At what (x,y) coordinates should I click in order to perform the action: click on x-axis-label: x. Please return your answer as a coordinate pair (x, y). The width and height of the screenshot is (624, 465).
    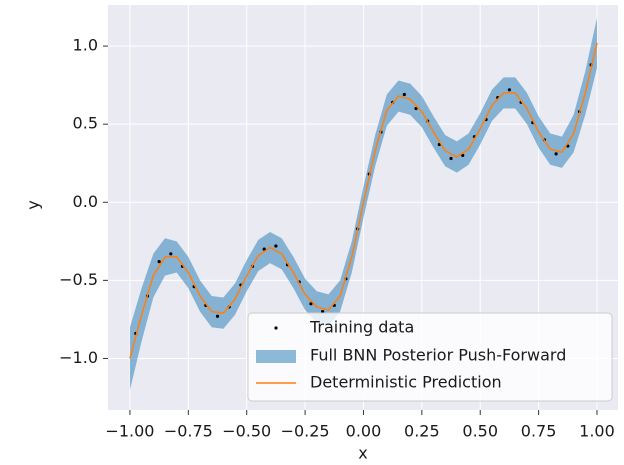
    Looking at the image, I should click on (362, 453).